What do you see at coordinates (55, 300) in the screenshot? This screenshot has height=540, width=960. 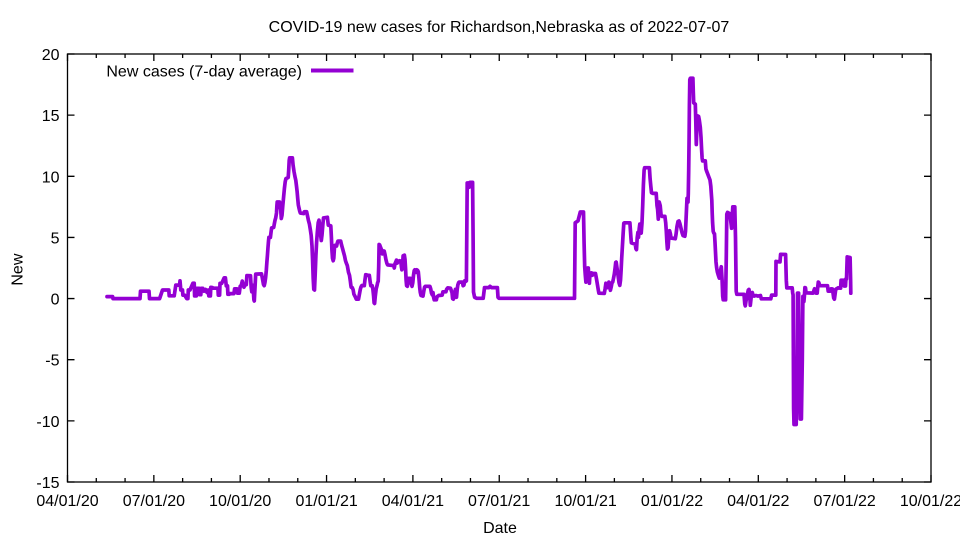 I see `svg-text: 0` at bounding box center [55, 300].